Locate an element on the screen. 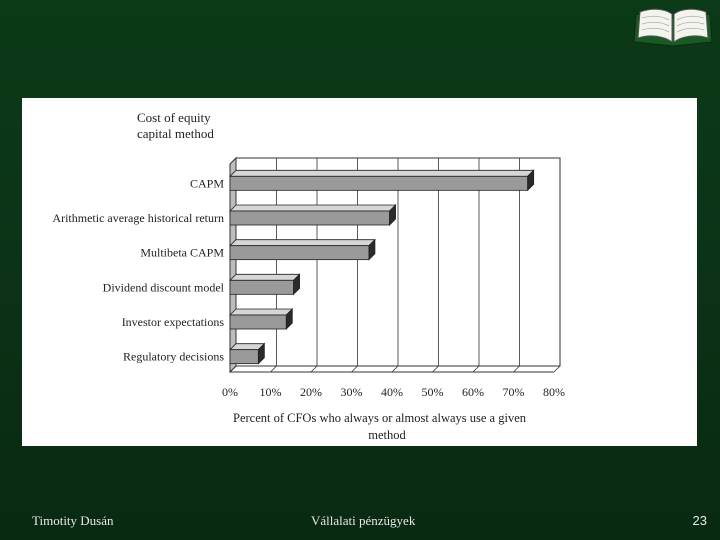  category-label: Investor expectations is located at coordinates (173, 322).